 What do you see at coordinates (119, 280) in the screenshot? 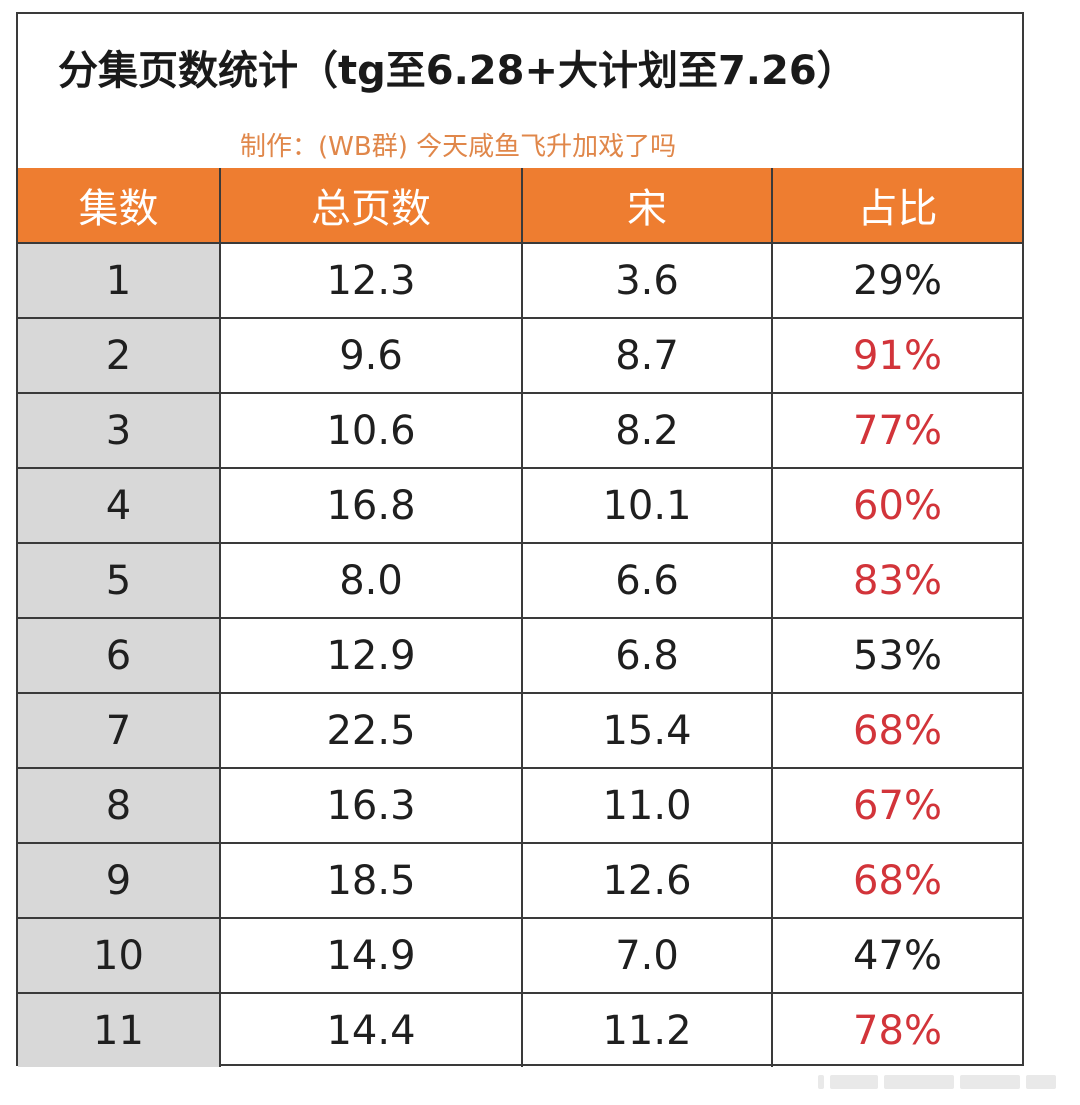
I see `cell-episode: 1` at bounding box center [119, 280].